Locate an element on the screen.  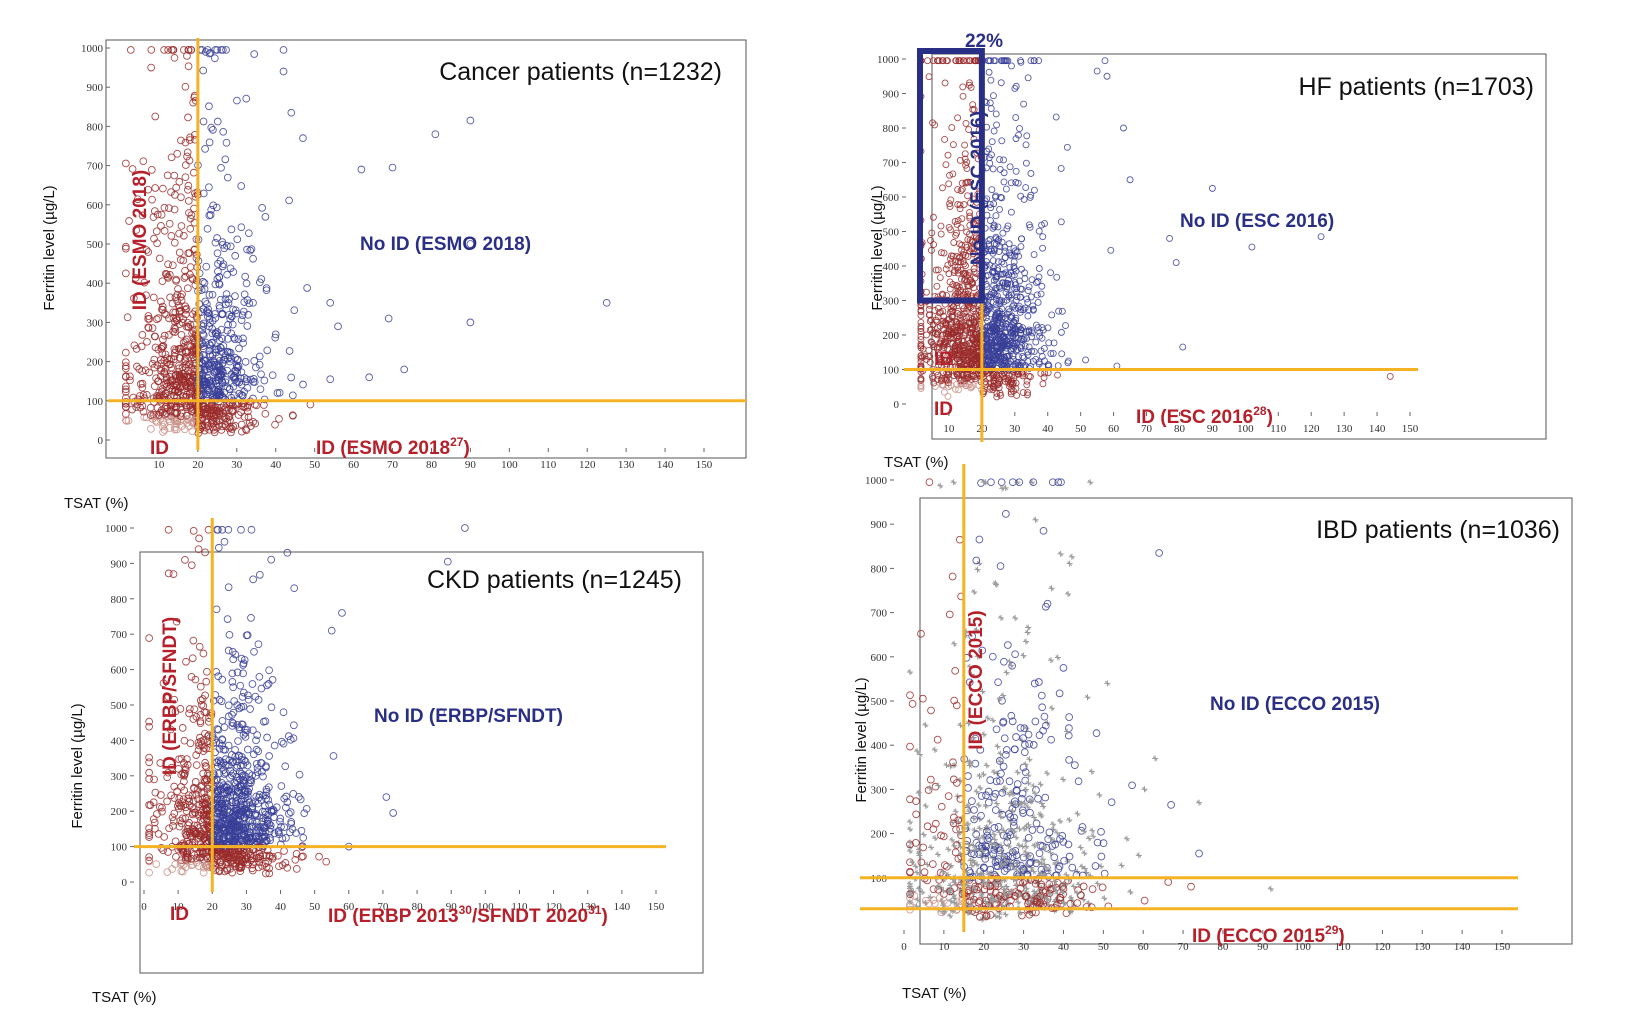
y-tick-label: 400 is located at coordinates (119, 741).